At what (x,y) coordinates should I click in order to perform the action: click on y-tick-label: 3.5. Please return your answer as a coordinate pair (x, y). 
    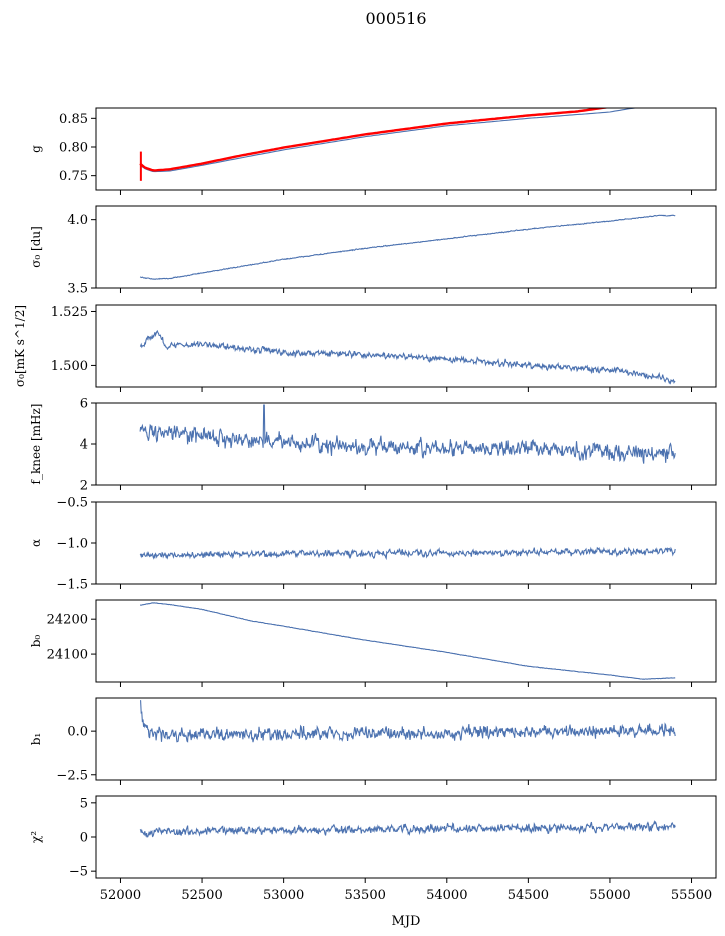
    Looking at the image, I should click on (77, 289).